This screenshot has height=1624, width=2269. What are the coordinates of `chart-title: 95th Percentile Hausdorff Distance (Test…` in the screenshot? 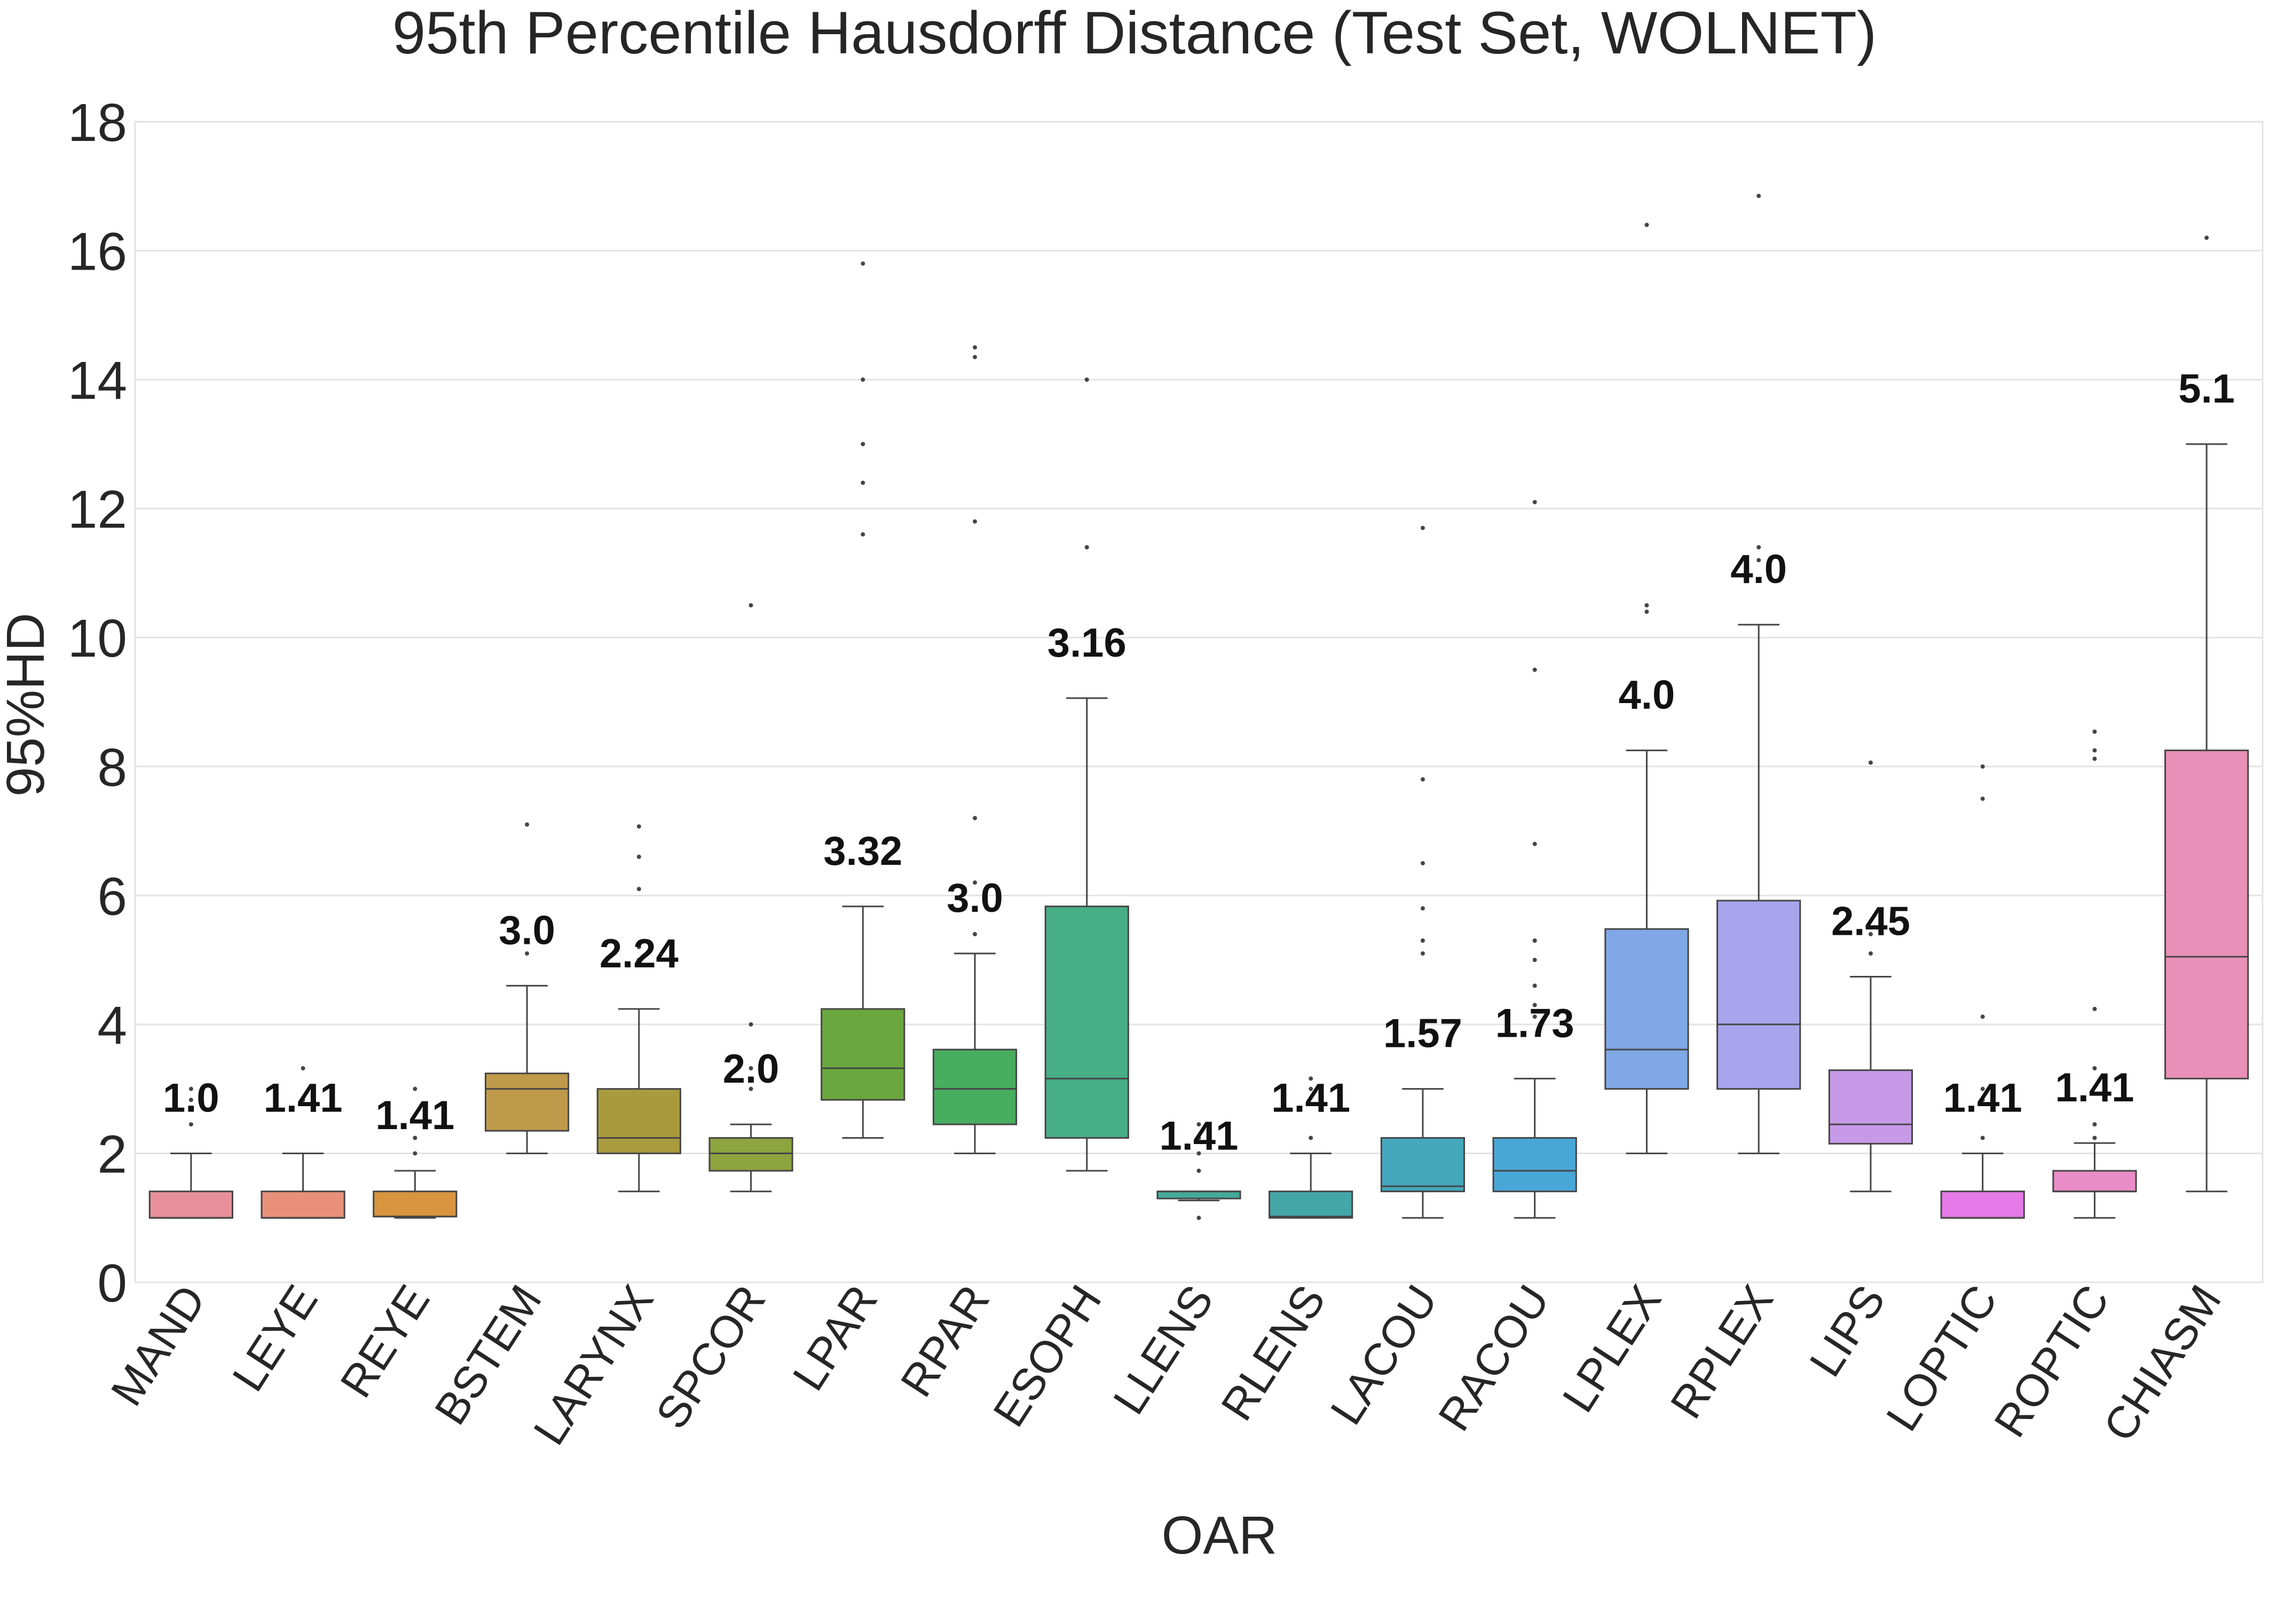 It's located at (1134, 33).